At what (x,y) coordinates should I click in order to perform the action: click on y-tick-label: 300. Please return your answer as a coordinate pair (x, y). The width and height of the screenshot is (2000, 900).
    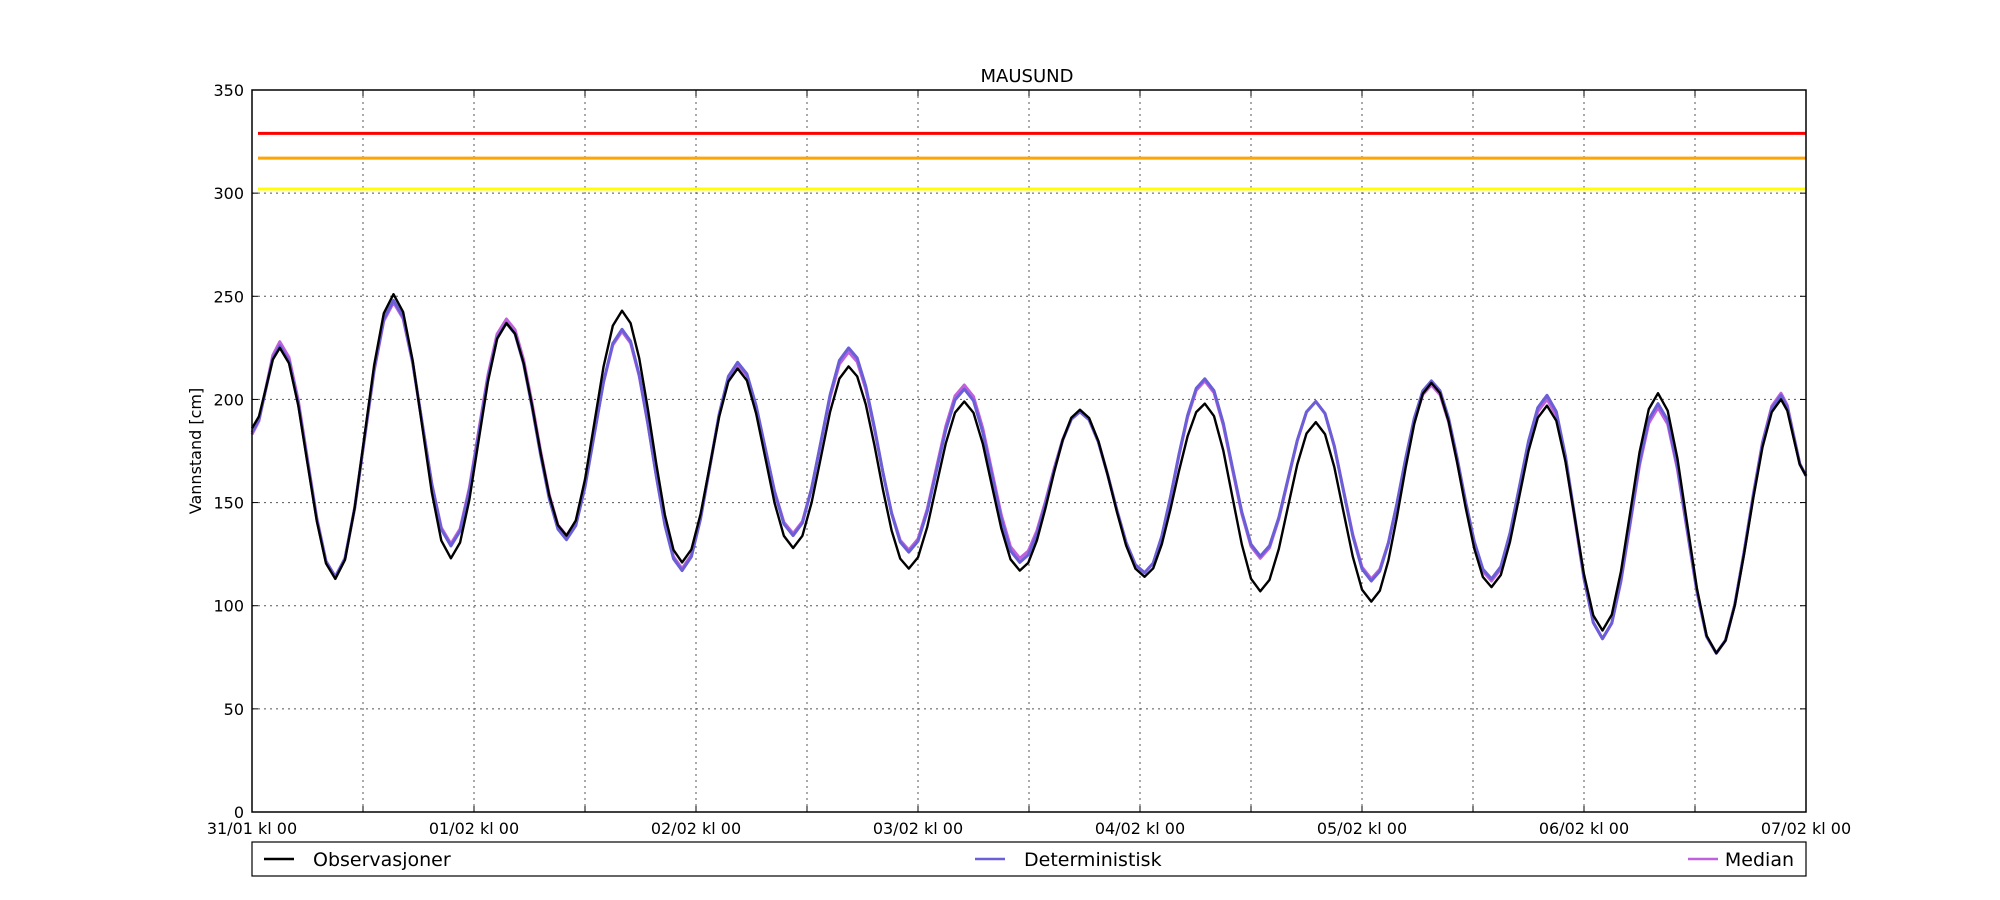
    Looking at the image, I should click on (228, 193).